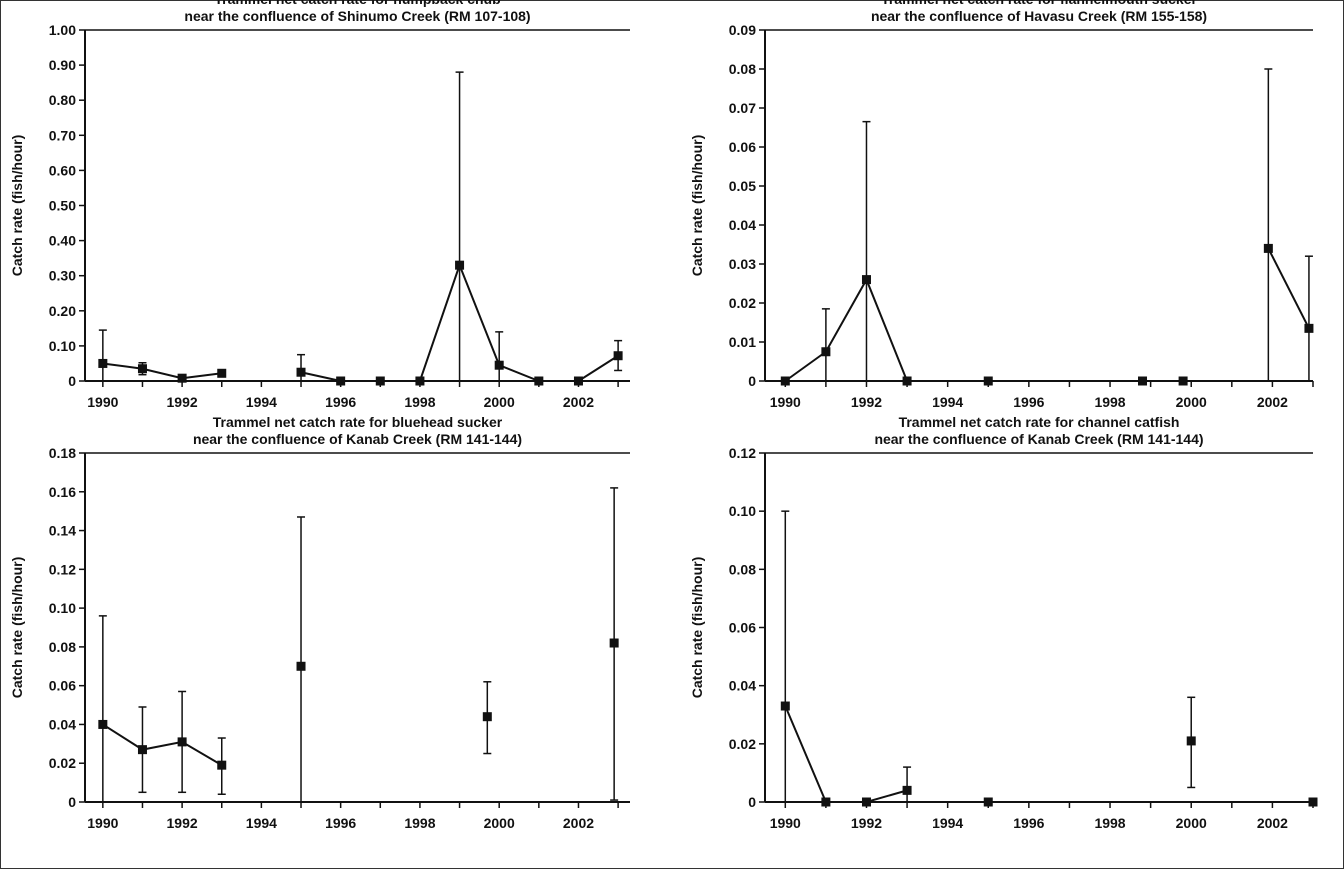  What do you see at coordinates (742, 264) in the screenshot?
I see `y-tick-label: 0.03` at bounding box center [742, 264].